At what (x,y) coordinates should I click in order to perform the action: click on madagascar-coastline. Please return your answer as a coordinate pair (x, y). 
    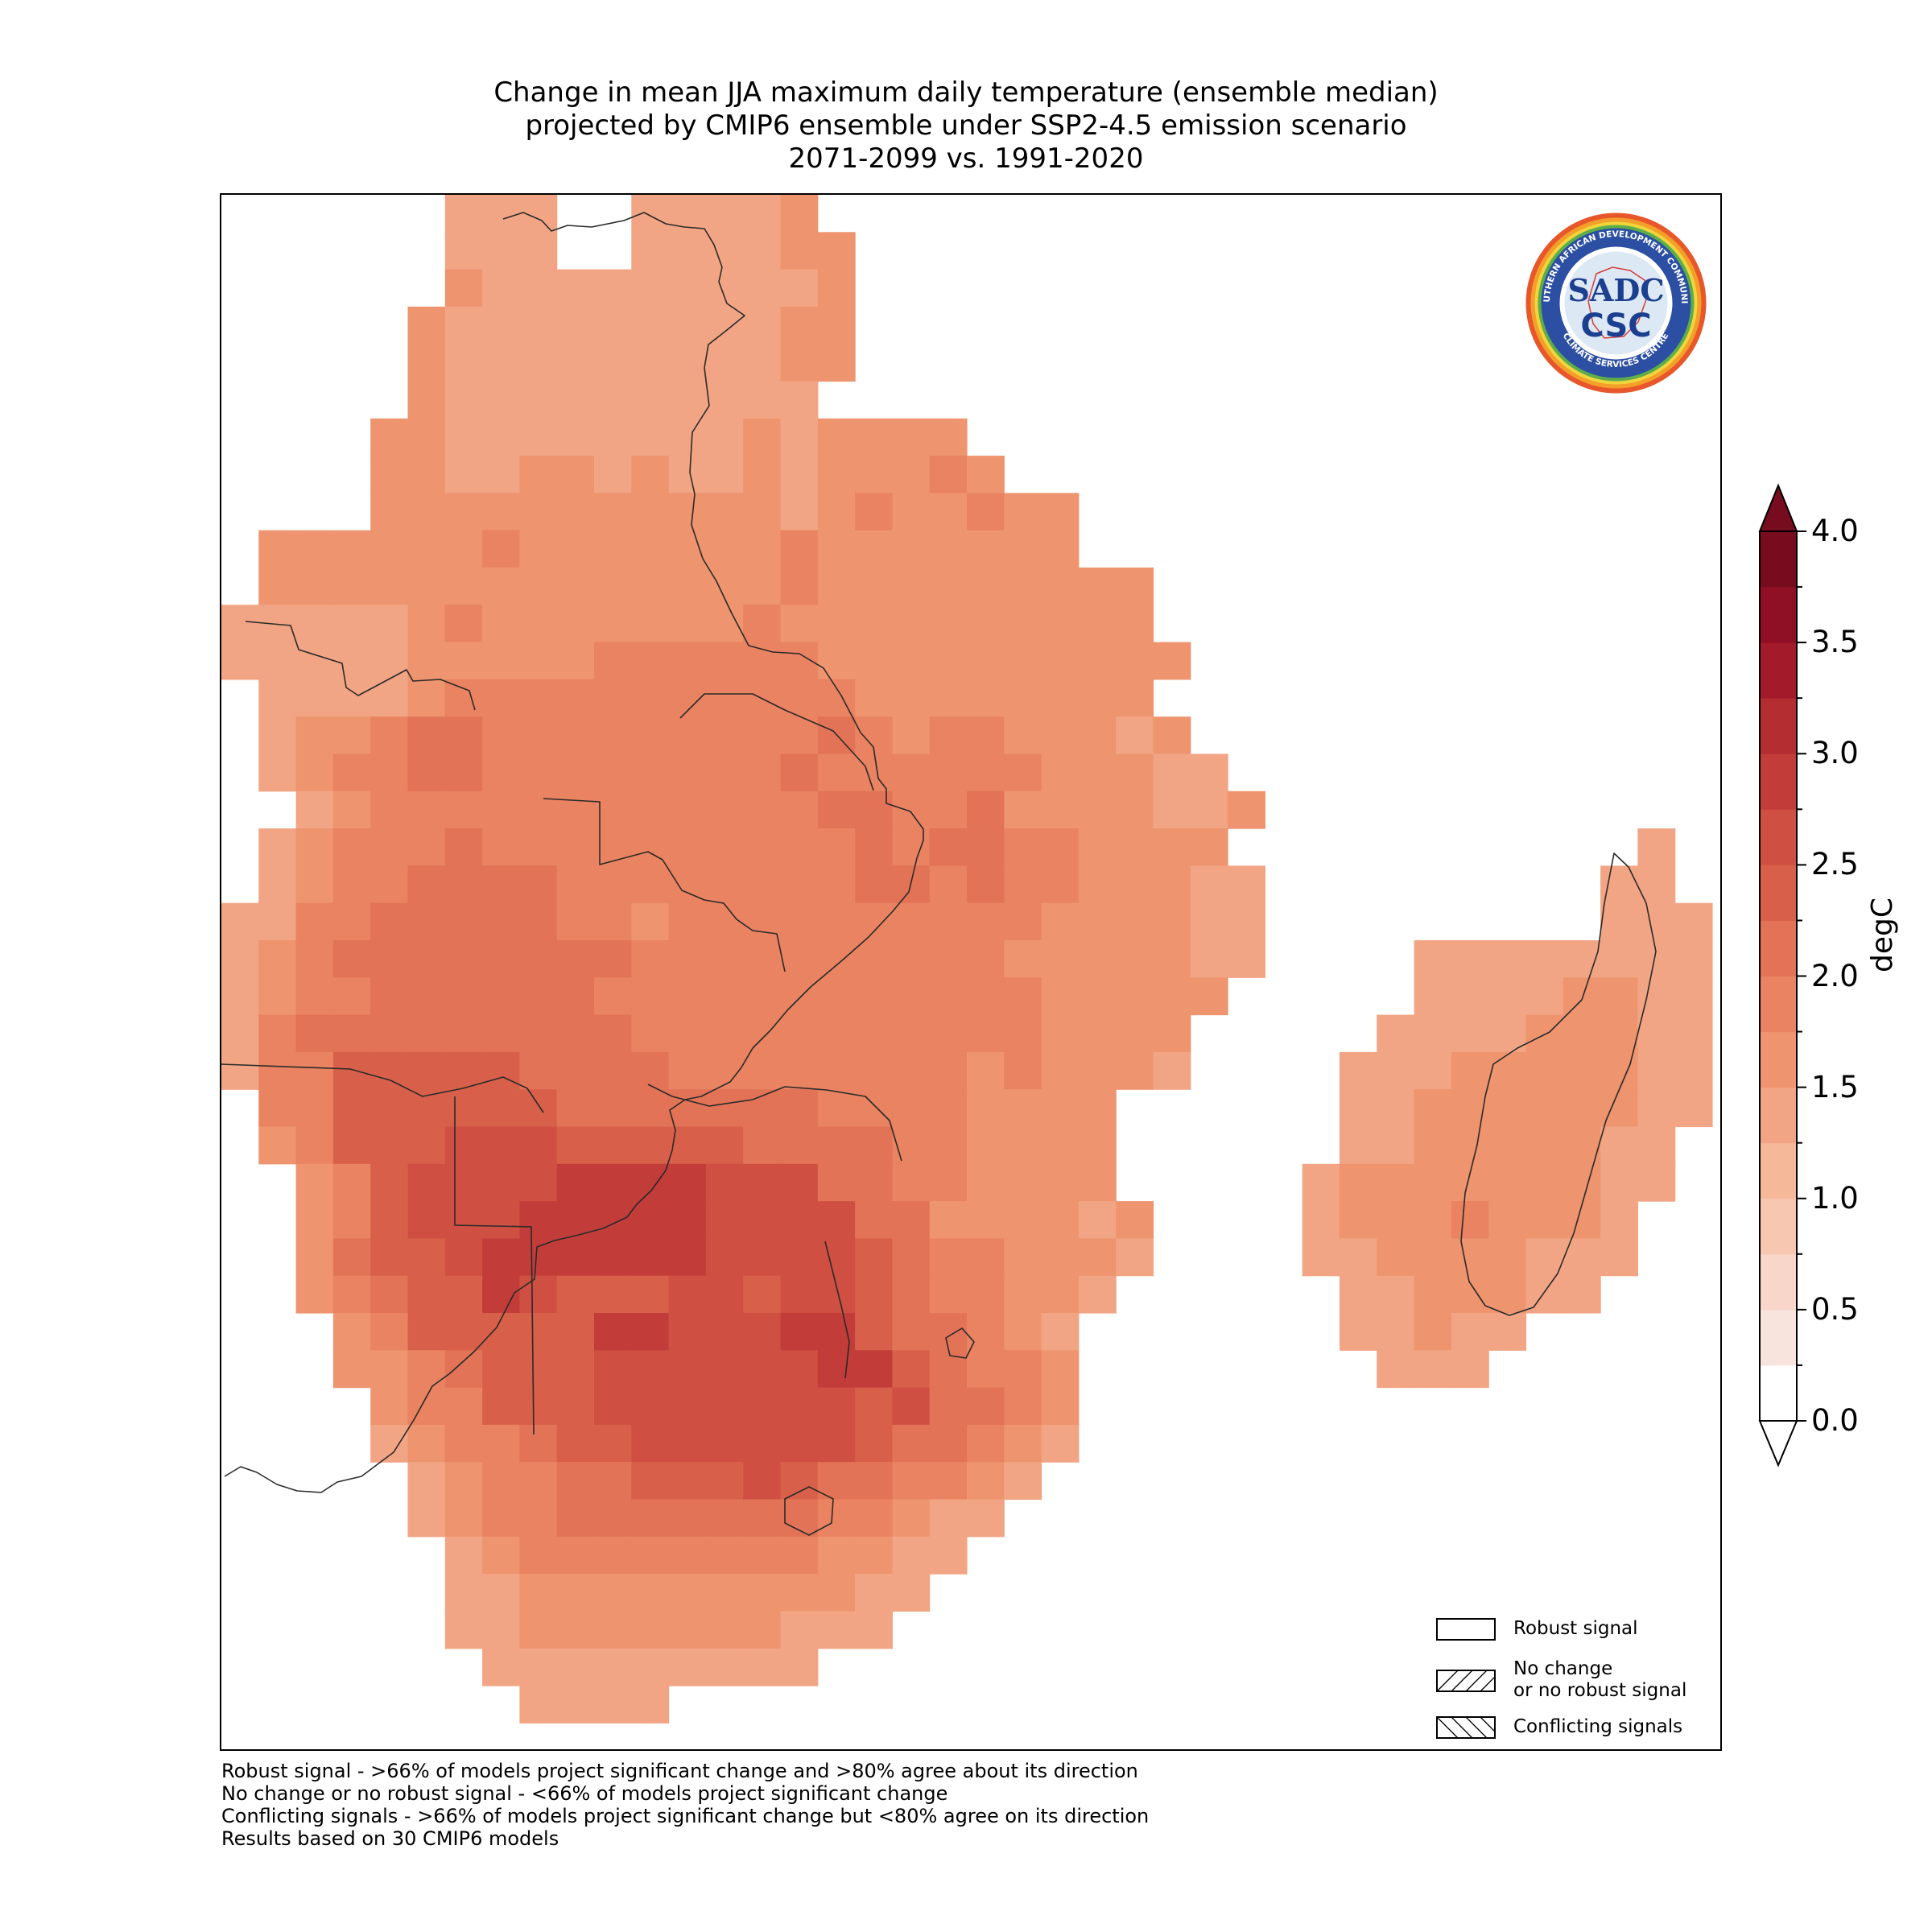
    Looking at the image, I should click on (1558, 1084).